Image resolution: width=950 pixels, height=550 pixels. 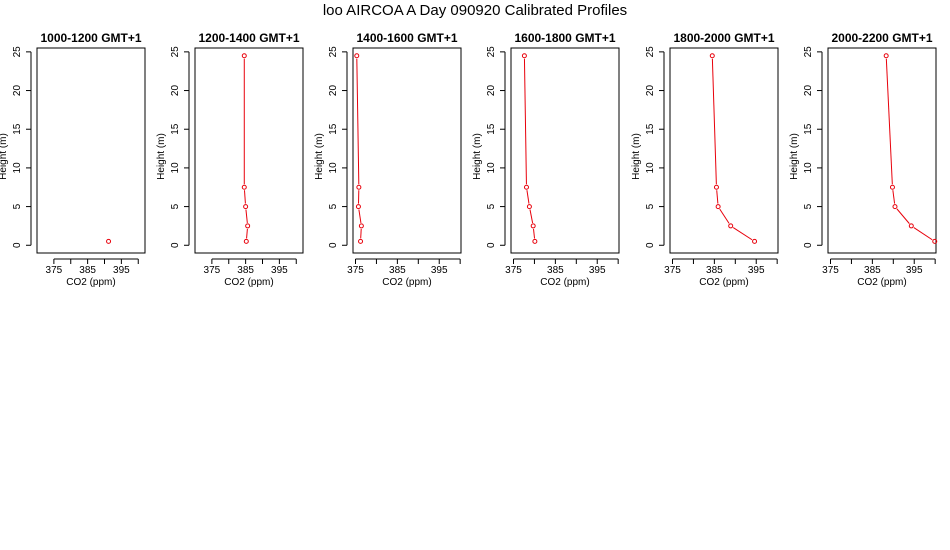 What do you see at coordinates (881, 38) in the screenshot?
I see `panel-title: 2000-2200 GMT+1` at bounding box center [881, 38].